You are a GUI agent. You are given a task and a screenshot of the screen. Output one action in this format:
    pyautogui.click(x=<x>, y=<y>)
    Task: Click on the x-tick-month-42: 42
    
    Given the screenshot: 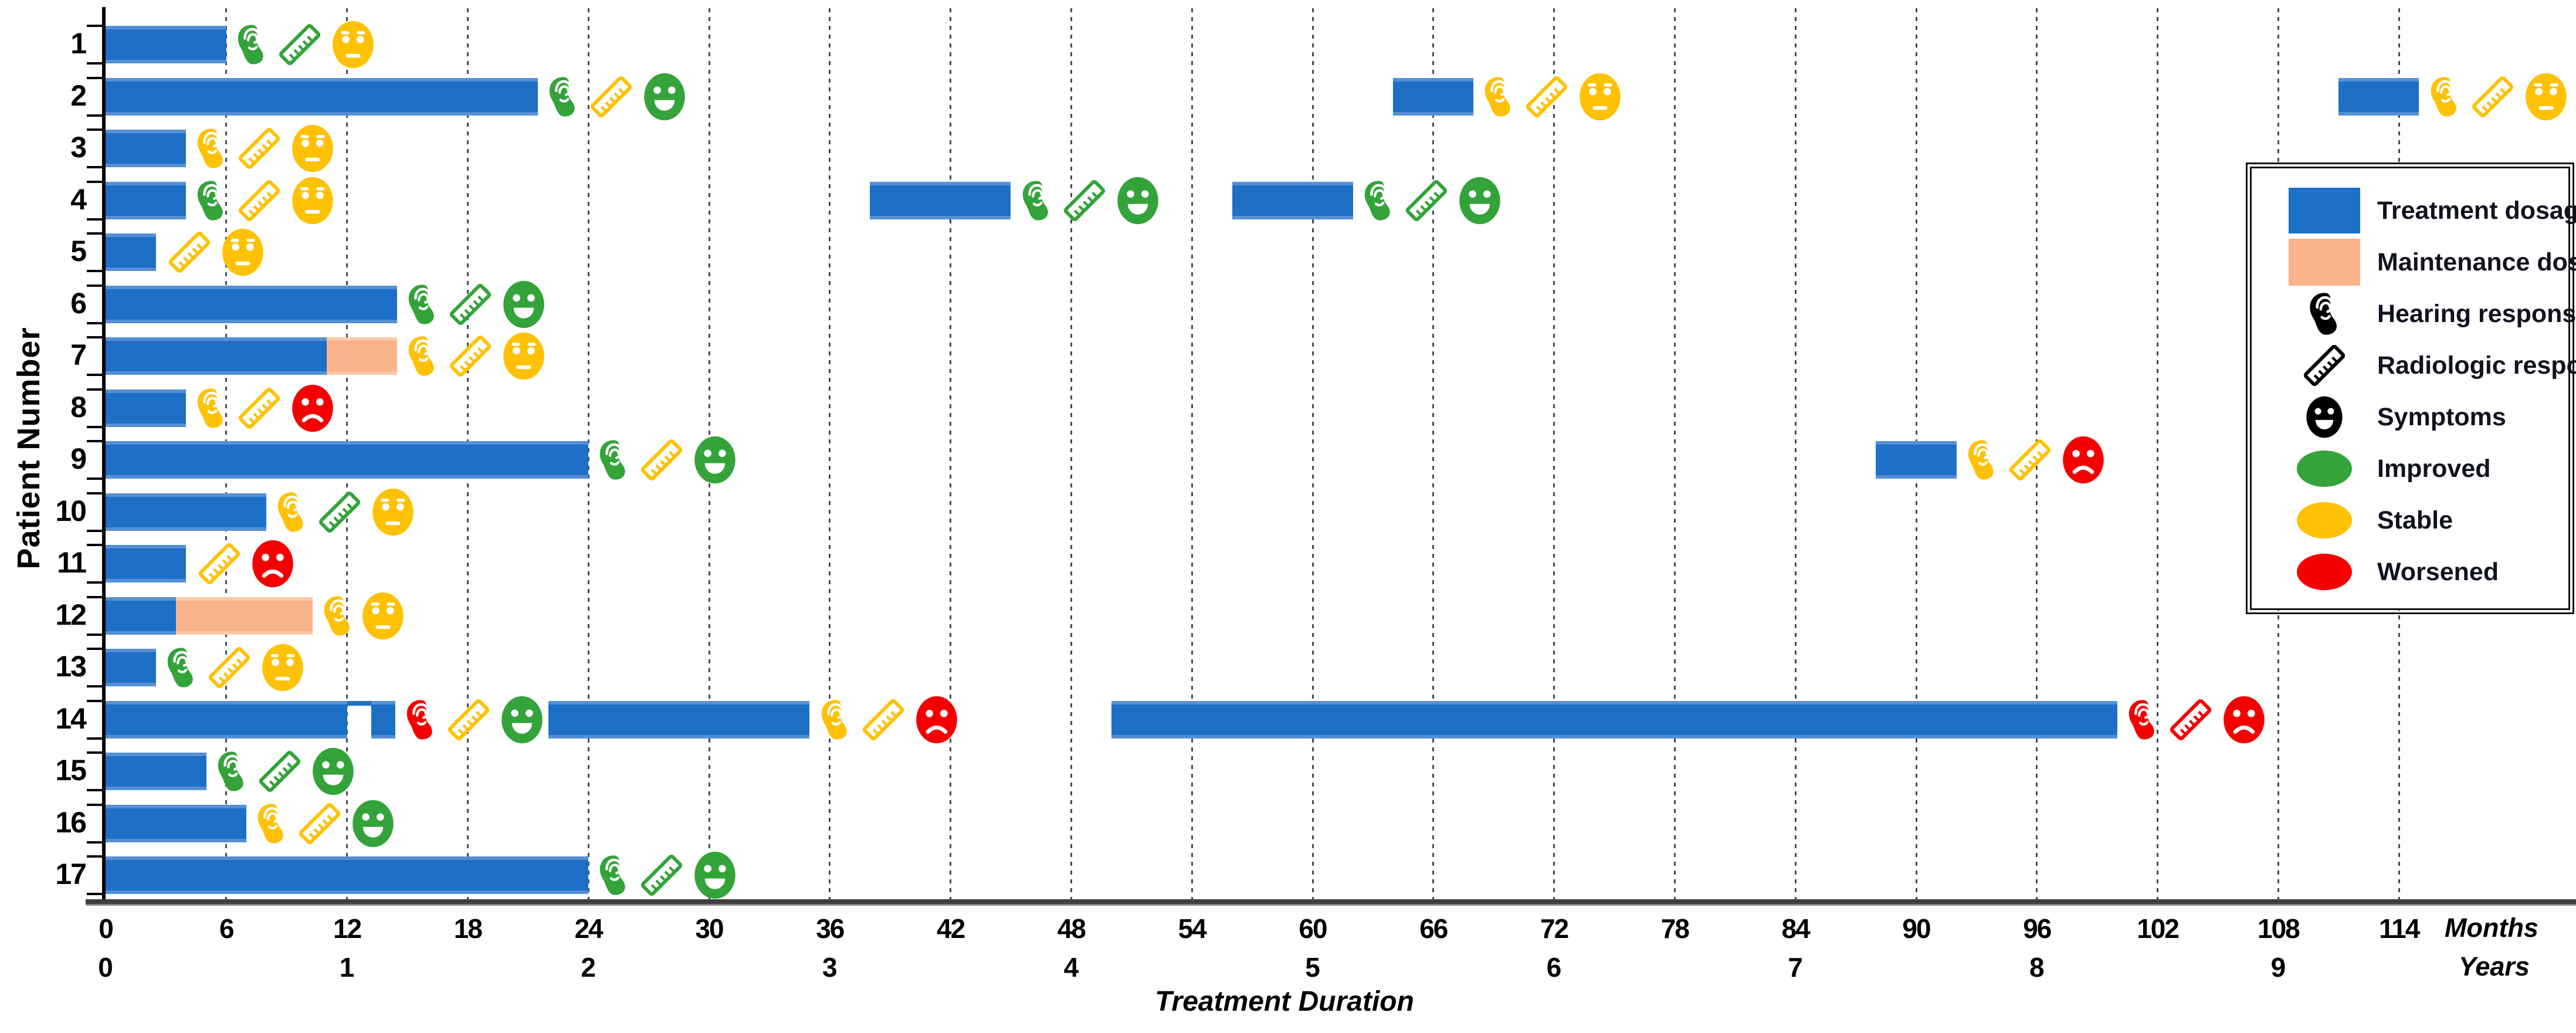 What is the action you would take?
    pyautogui.click(x=951, y=928)
    